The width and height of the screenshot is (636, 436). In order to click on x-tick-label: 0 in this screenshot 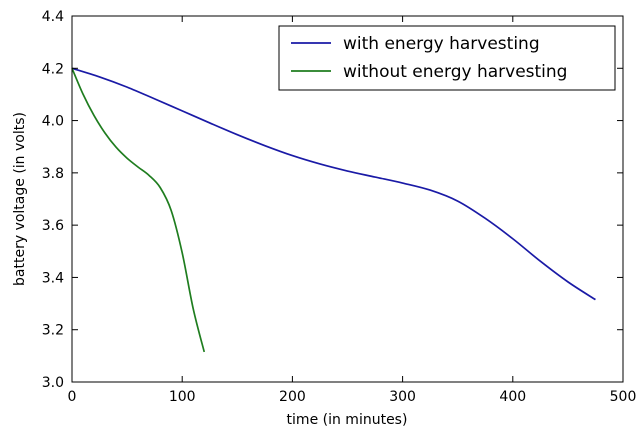, I will do `click(72, 397)`.